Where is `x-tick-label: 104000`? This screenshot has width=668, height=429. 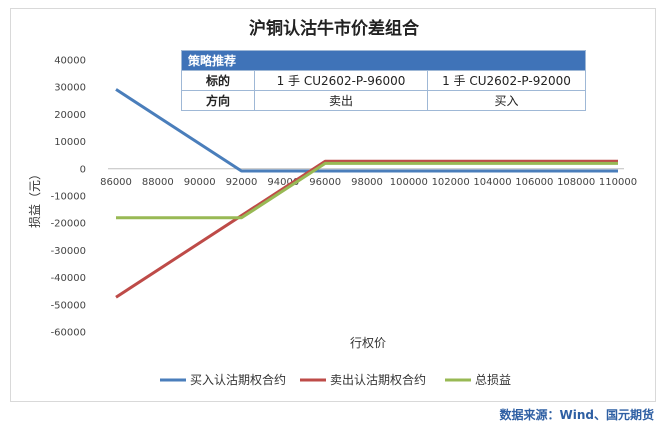
x-tick-label: 104000 is located at coordinates (492, 182).